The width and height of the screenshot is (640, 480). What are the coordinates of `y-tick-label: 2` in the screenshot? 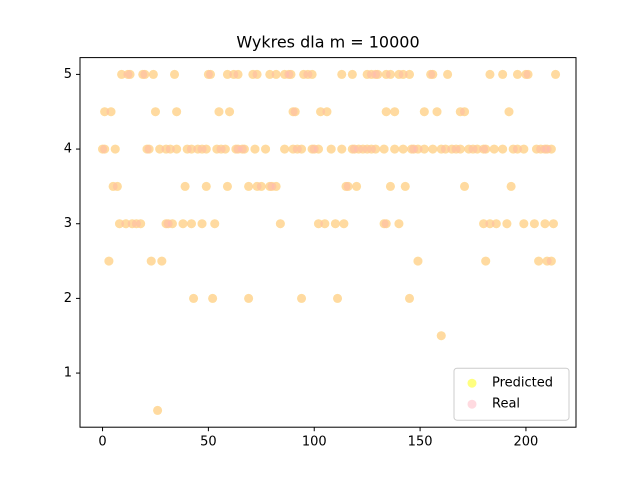 It's located at (68, 298).